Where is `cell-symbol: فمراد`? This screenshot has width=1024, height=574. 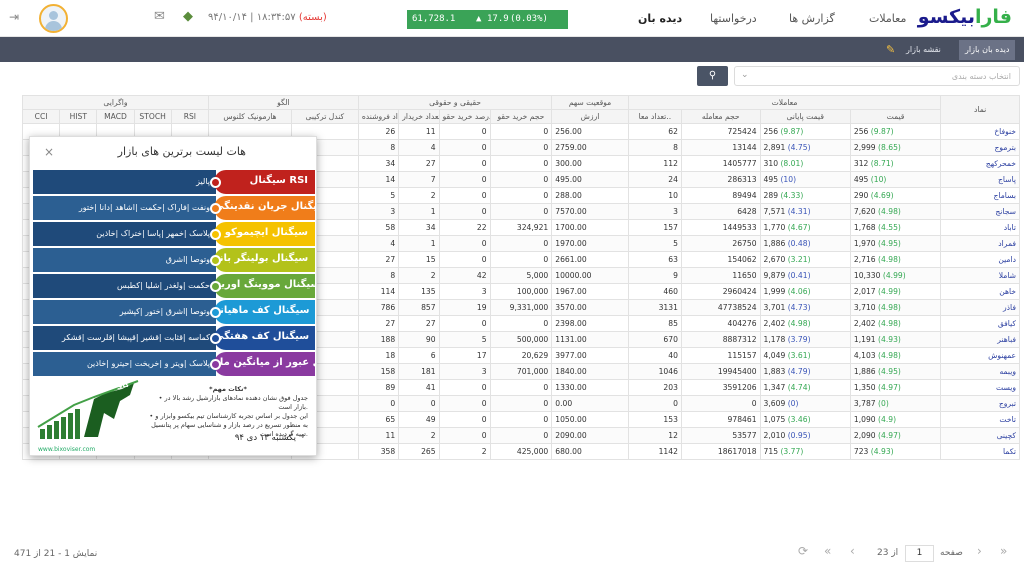
cell-symbol: فمراد is located at coordinates (980, 243).